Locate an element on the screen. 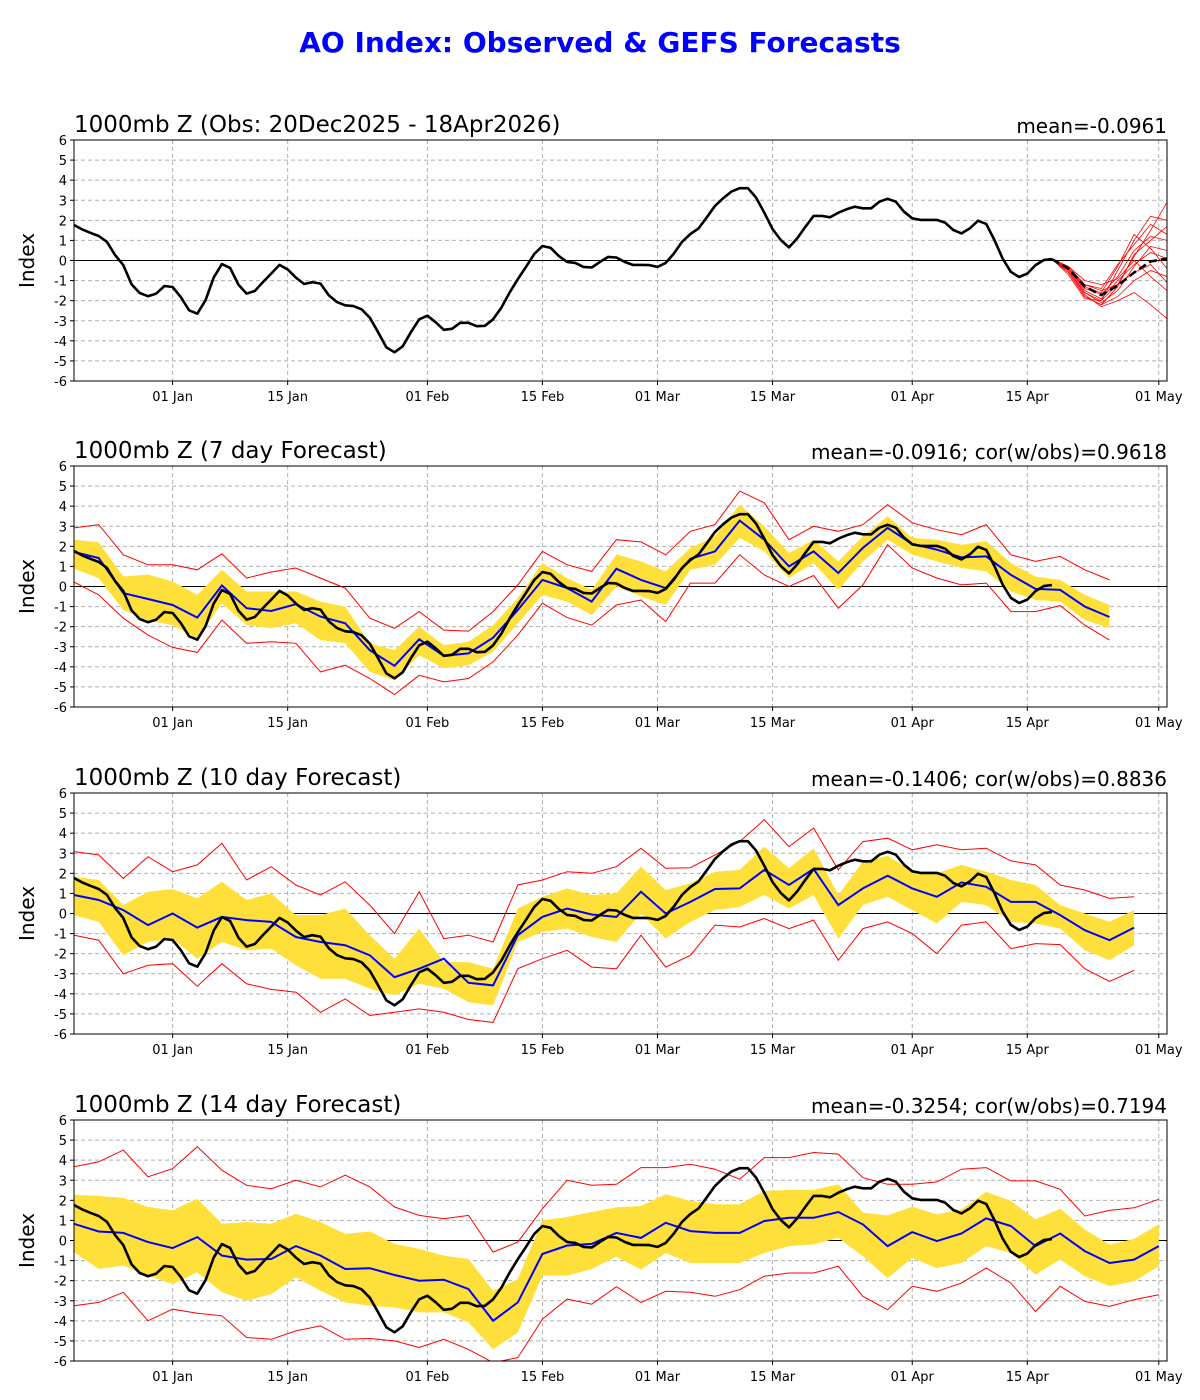  panel-stats: mean=-0.1406; cor(w/obs)=0.8836 is located at coordinates (989, 779).